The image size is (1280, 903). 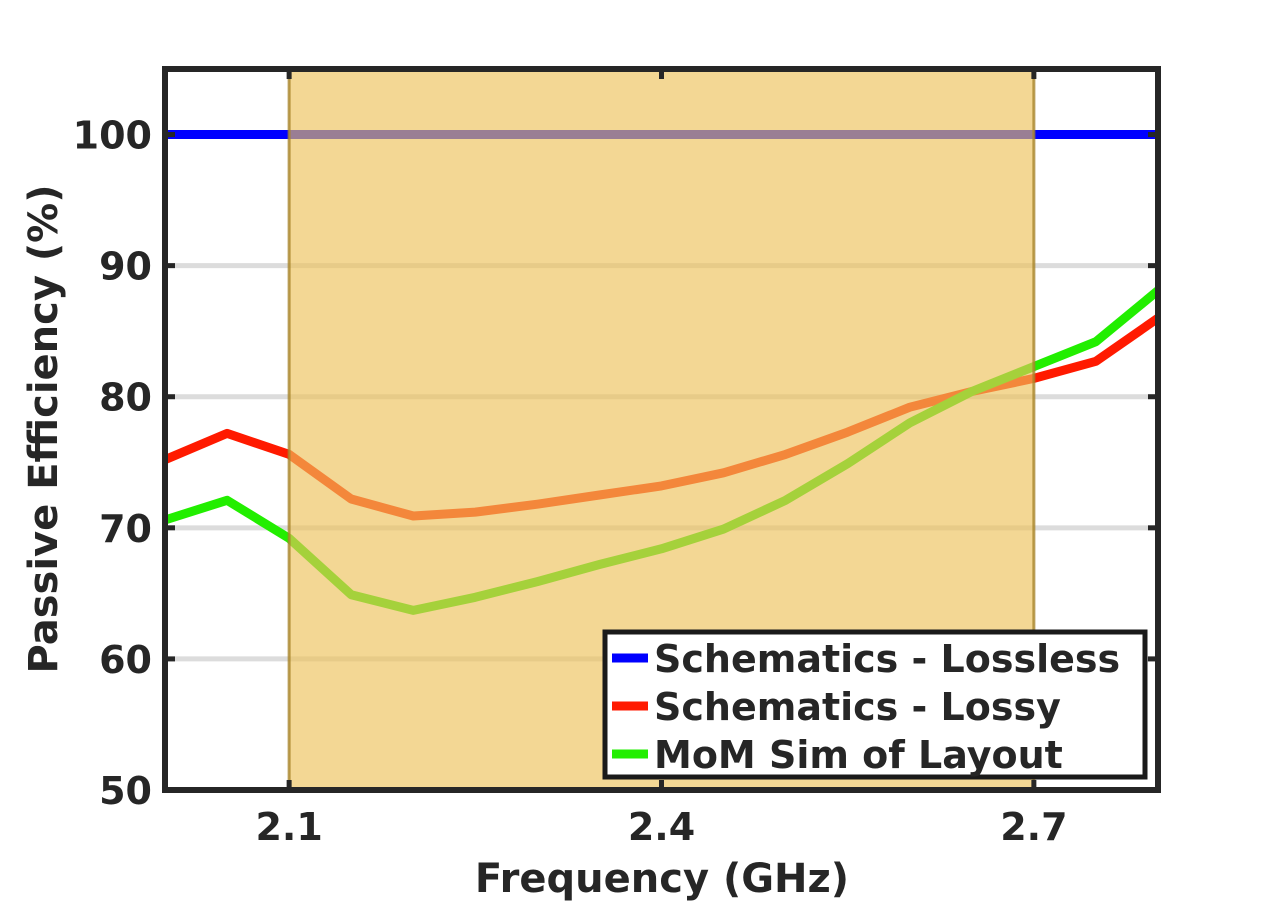 I want to click on legend-label-0: Schematics - Lossless, so click(x=887, y=659).